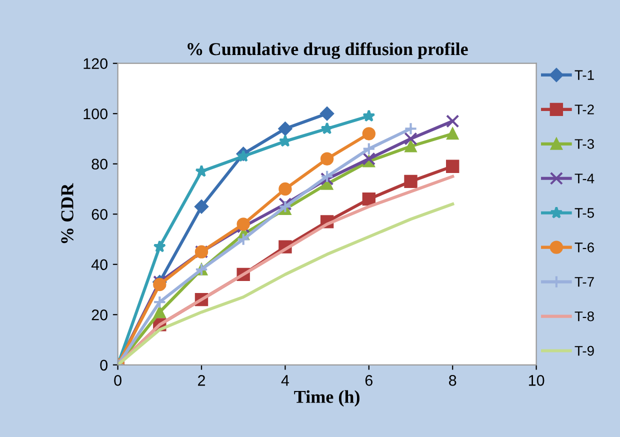 The height and width of the screenshot is (437, 620). Describe the element at coordinates (201, 380) in the screenshot. I see `x-tick-label: 2` at that location.